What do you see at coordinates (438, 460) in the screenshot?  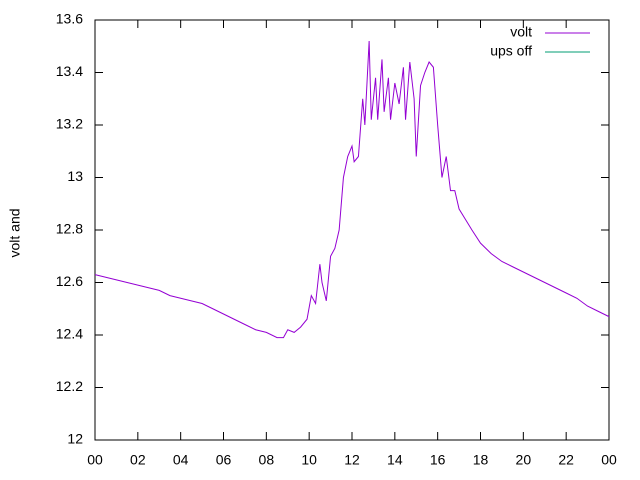 I see `x-tick-label: 16` at bounding box center [438, 460].